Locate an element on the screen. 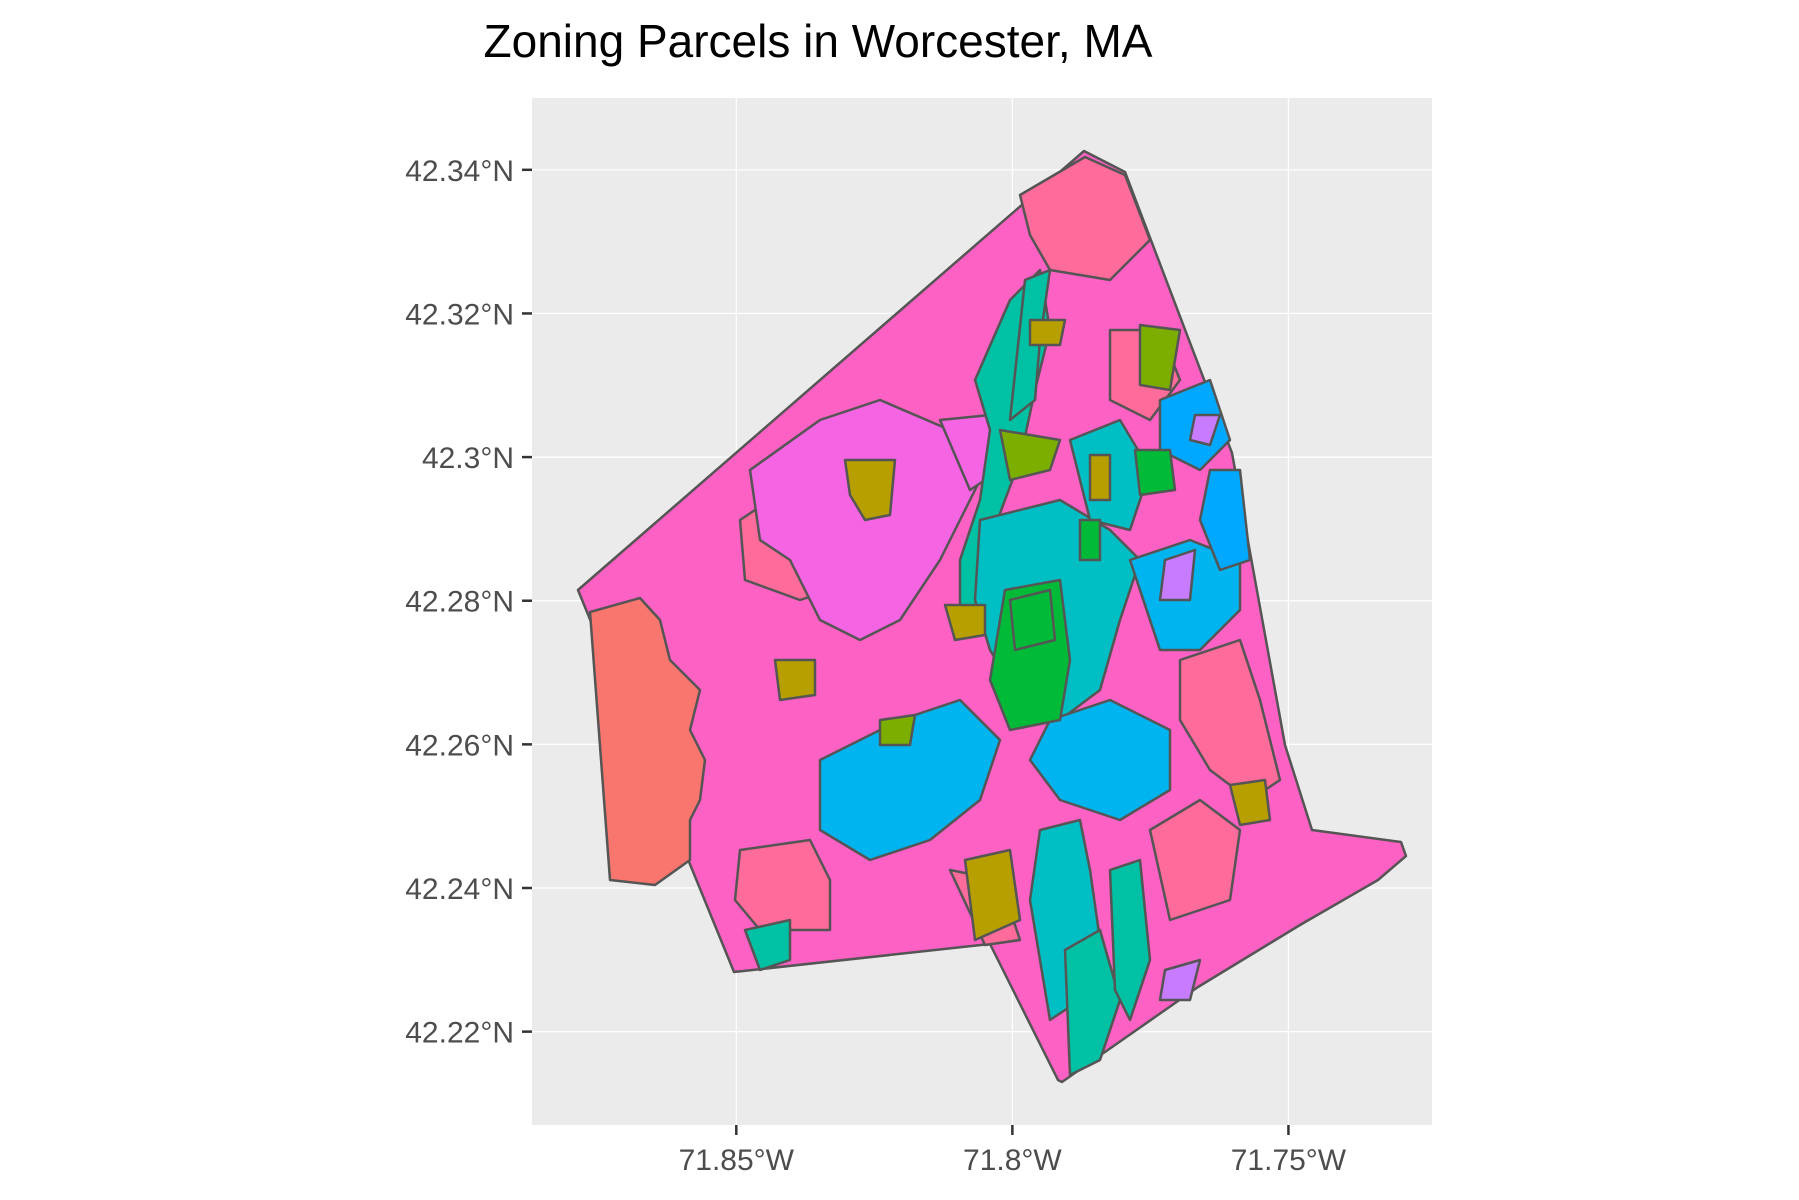 Image resolution: width=1799 pixels, height=1200 pixels. parcel-teal-sw is located at coordinates (767, 945).